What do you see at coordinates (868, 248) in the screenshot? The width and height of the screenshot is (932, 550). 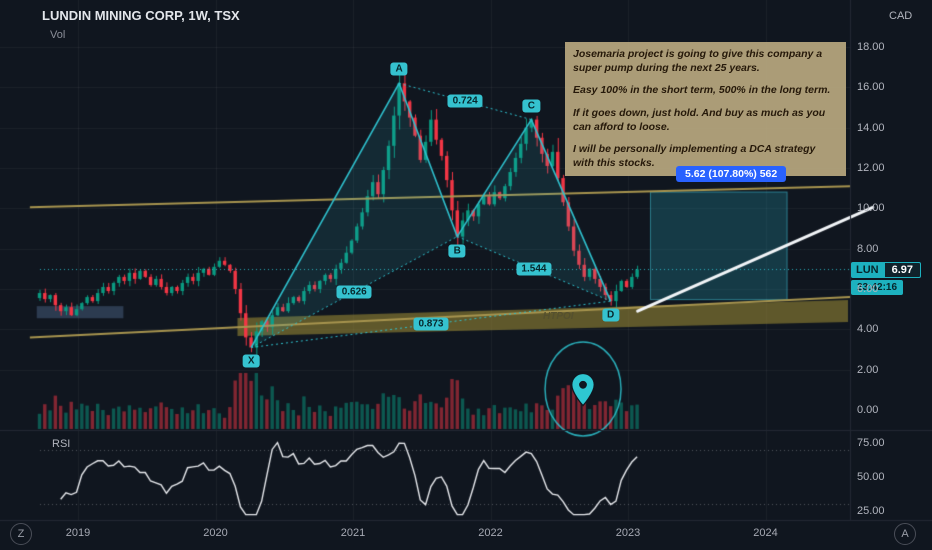 I see `price-axis-tick: 8.00` at bounding box center [868, 248].